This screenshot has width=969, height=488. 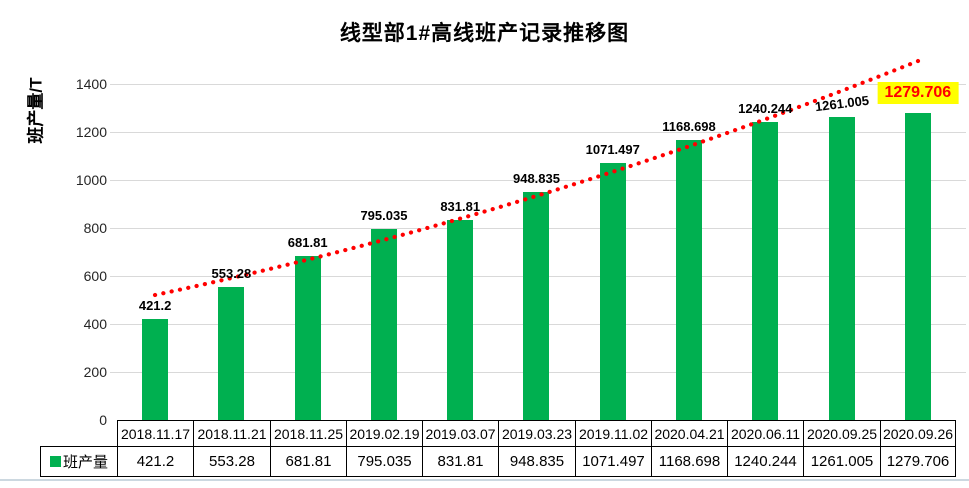 I want to click on legend-cell: 班产量, so click(x=78, y=461).